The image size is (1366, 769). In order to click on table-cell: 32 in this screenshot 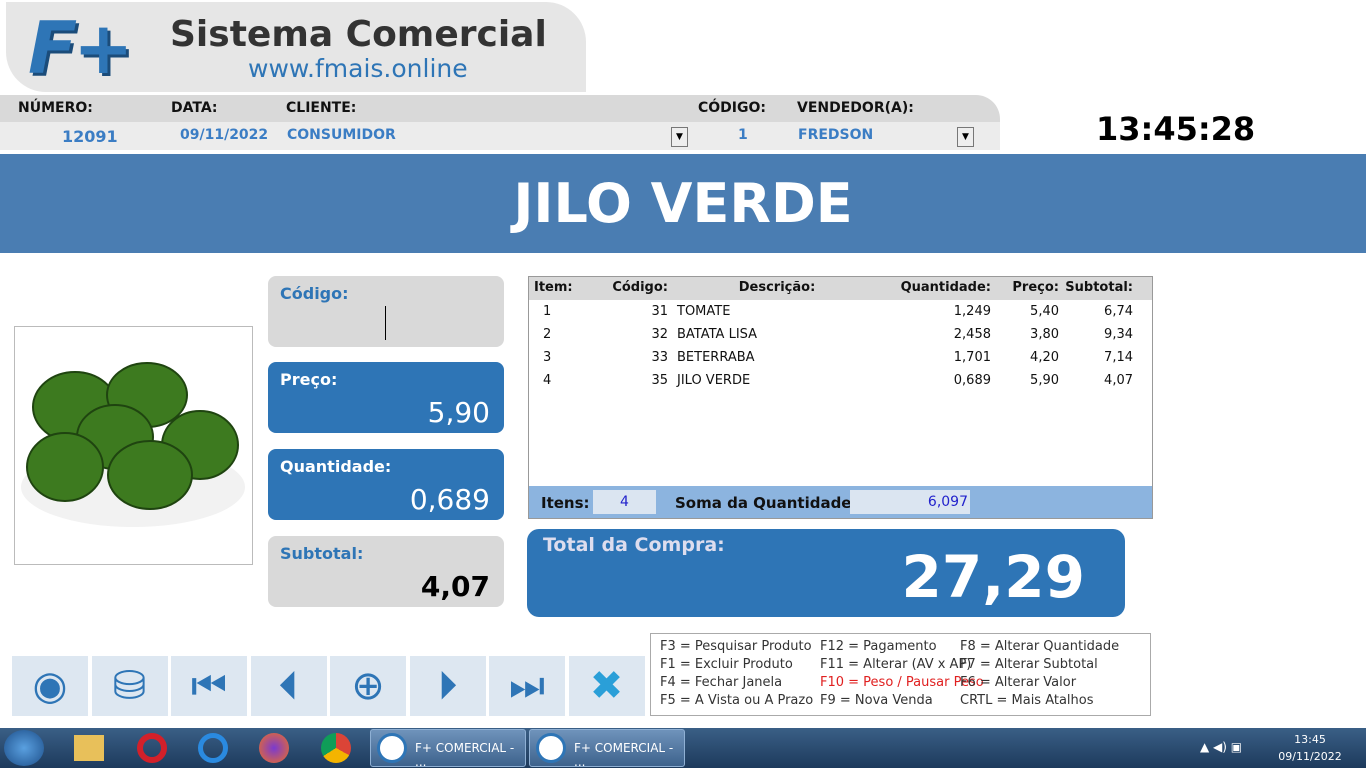, I will do `click(659, 334)`.